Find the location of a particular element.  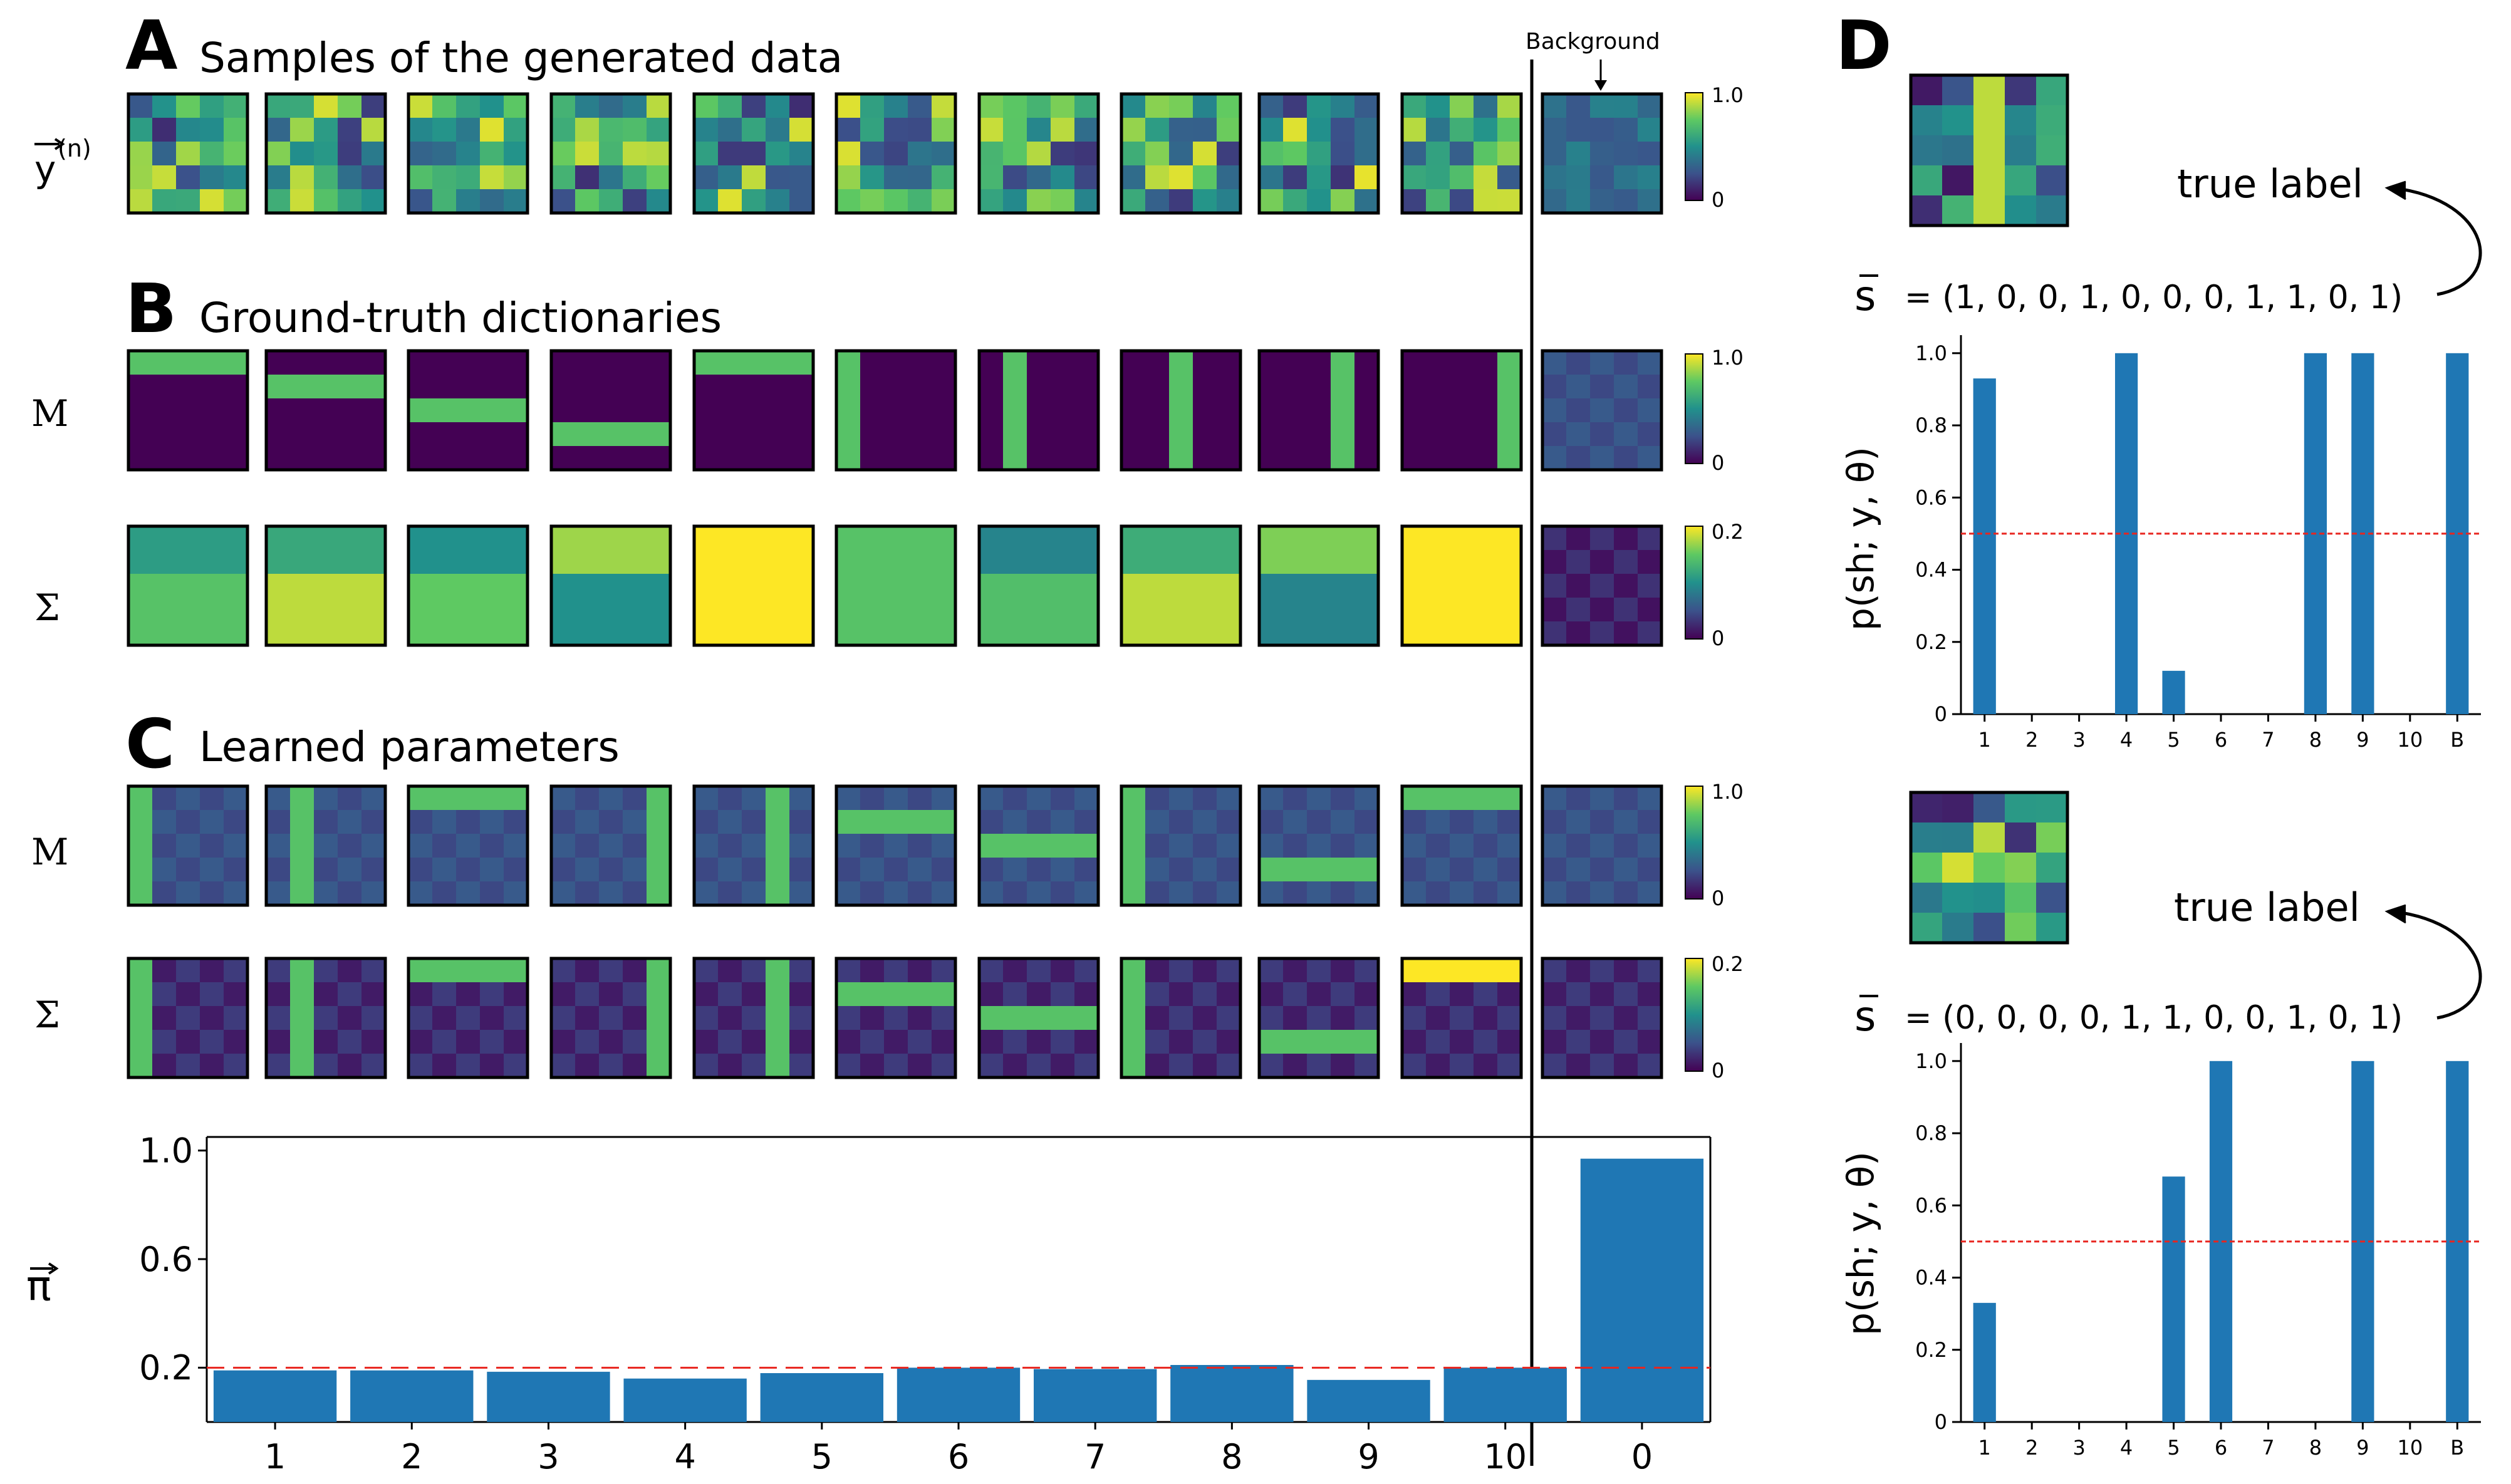

y-tick-label: 1.0 is located at coordinates (1931, 1061).